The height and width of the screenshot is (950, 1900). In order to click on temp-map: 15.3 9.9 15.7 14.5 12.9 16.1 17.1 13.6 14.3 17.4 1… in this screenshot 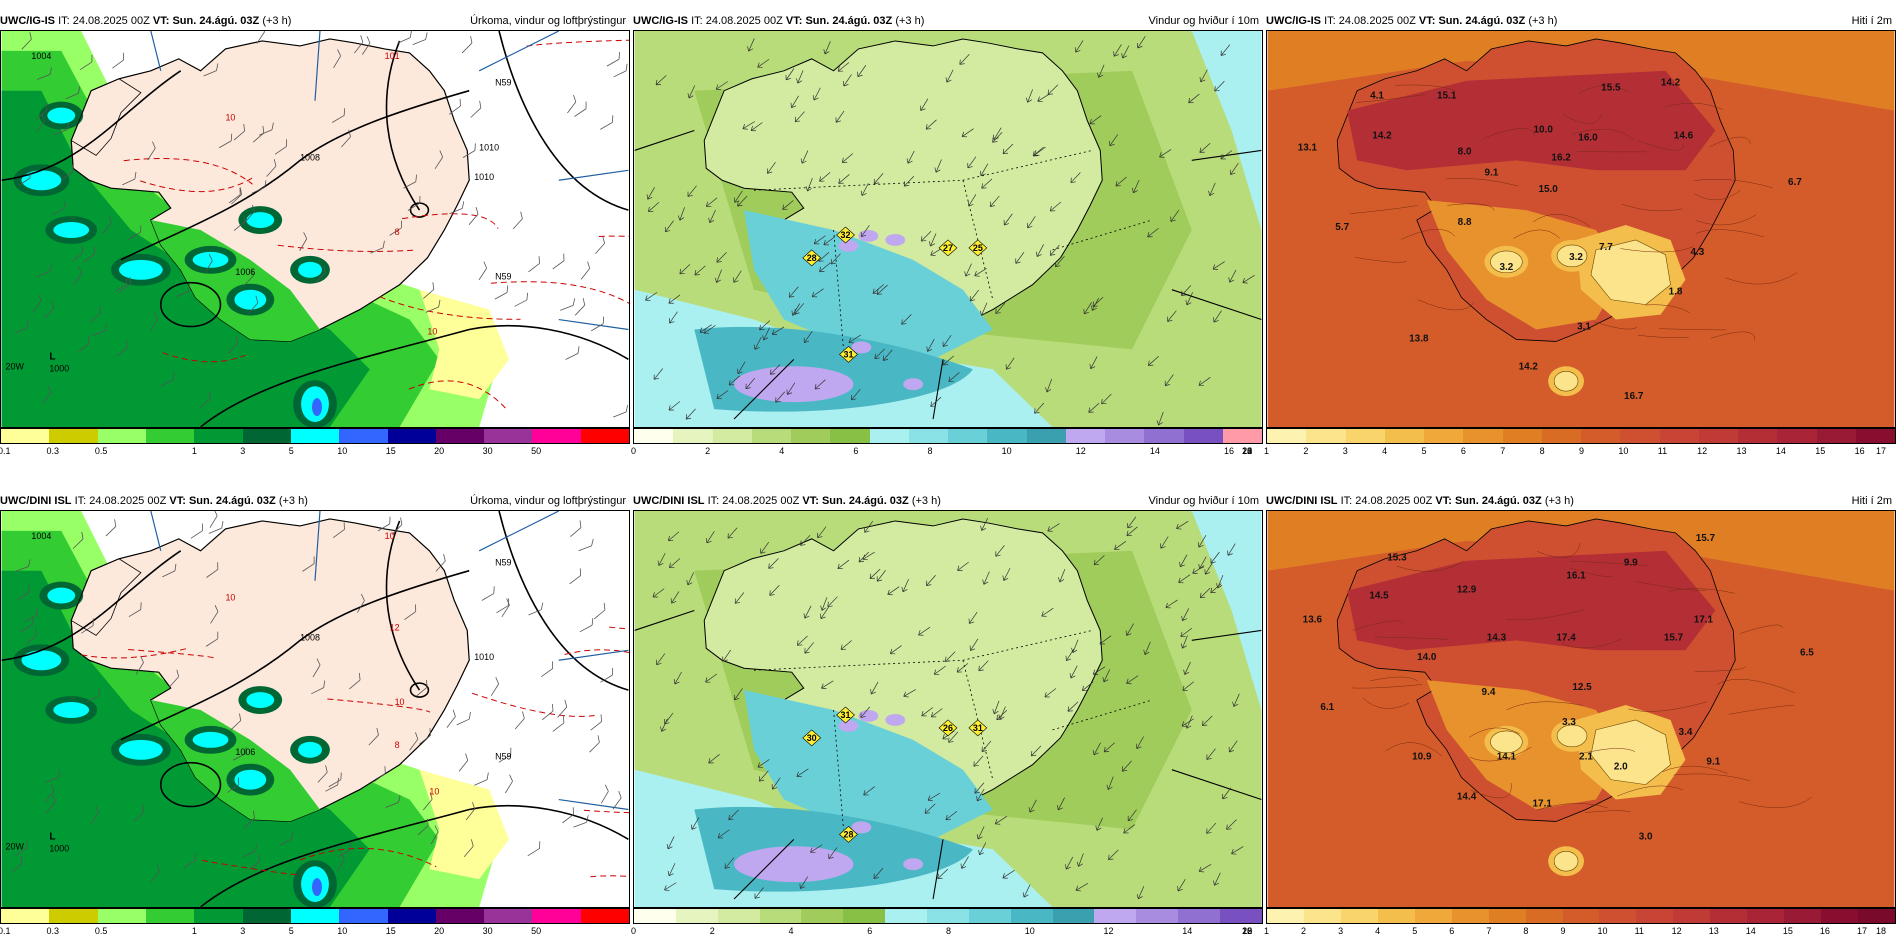, I will do `click(1581, 709)`.